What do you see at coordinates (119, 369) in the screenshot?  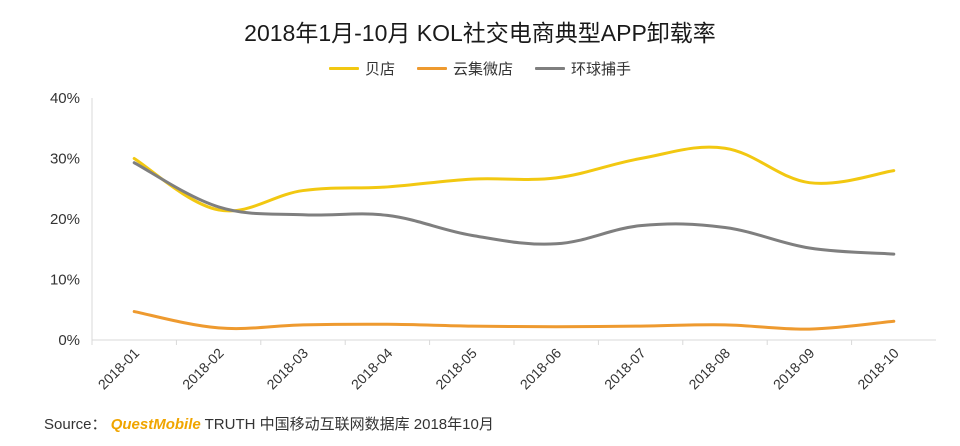 I see `x-tick-label: 2018-01` at bounding box center [119, 369].